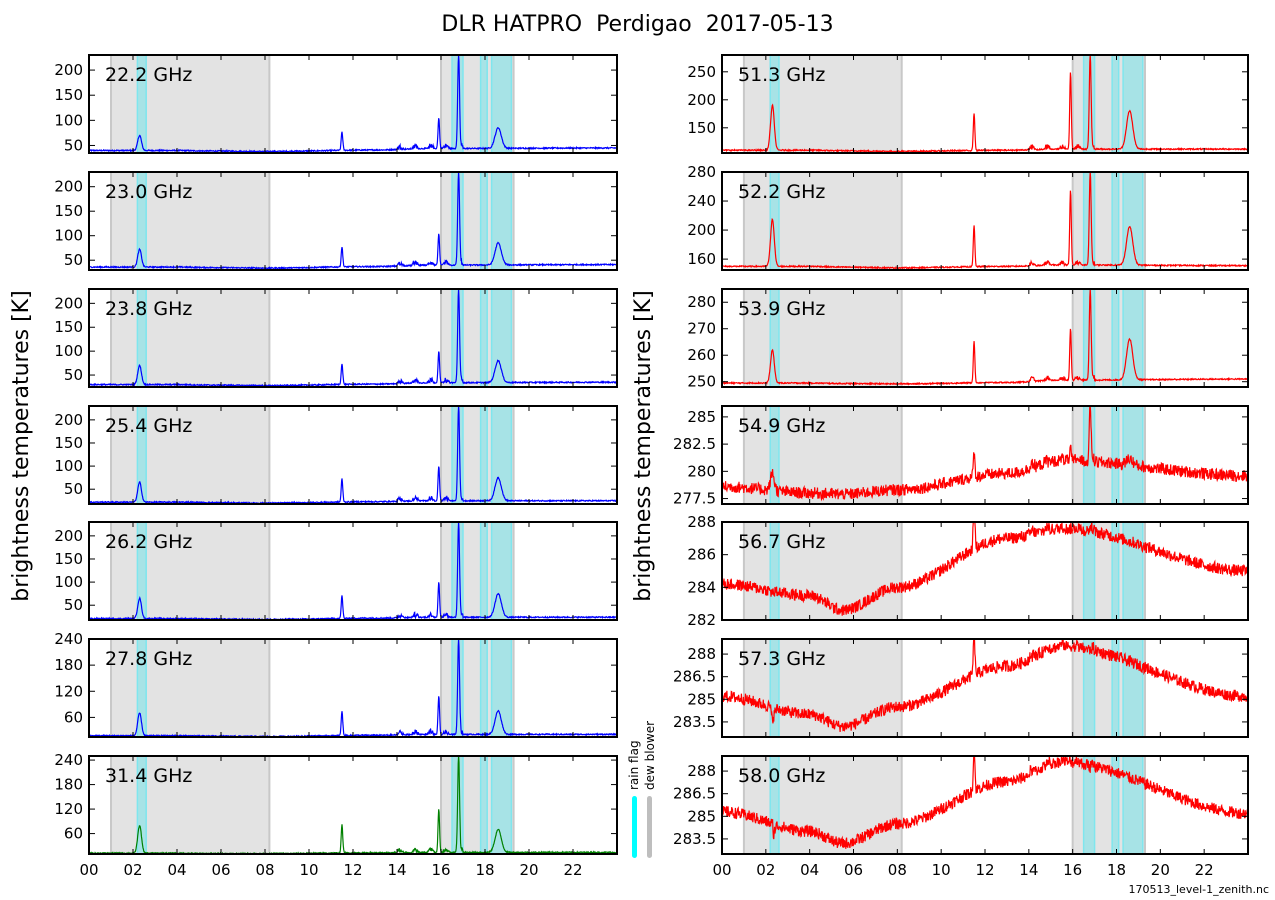  What do you see at coordinates (781, 309) in the screenshot?
I see `panel-frequency-label: 53.9 GHz` at bounding box center [781, 309].